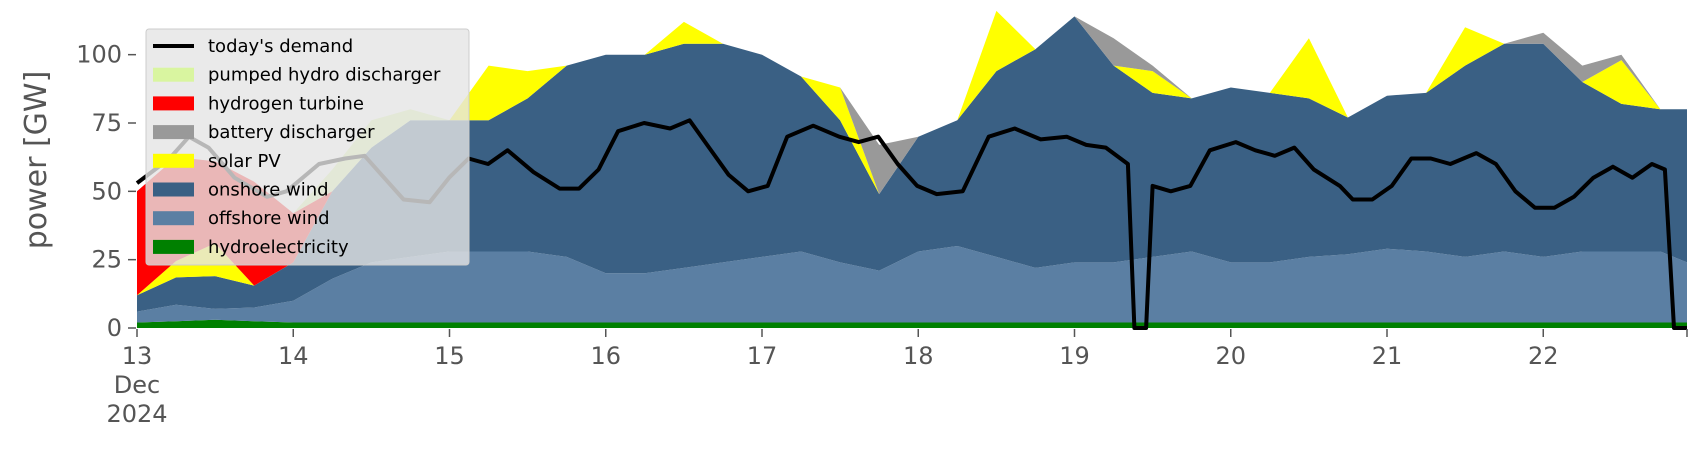 The image size is (1706, 460). Describe the element at coordinates (173, 74) in the screenshot. I see `legend-swatch-pumped-hydro-discharger` at that location.